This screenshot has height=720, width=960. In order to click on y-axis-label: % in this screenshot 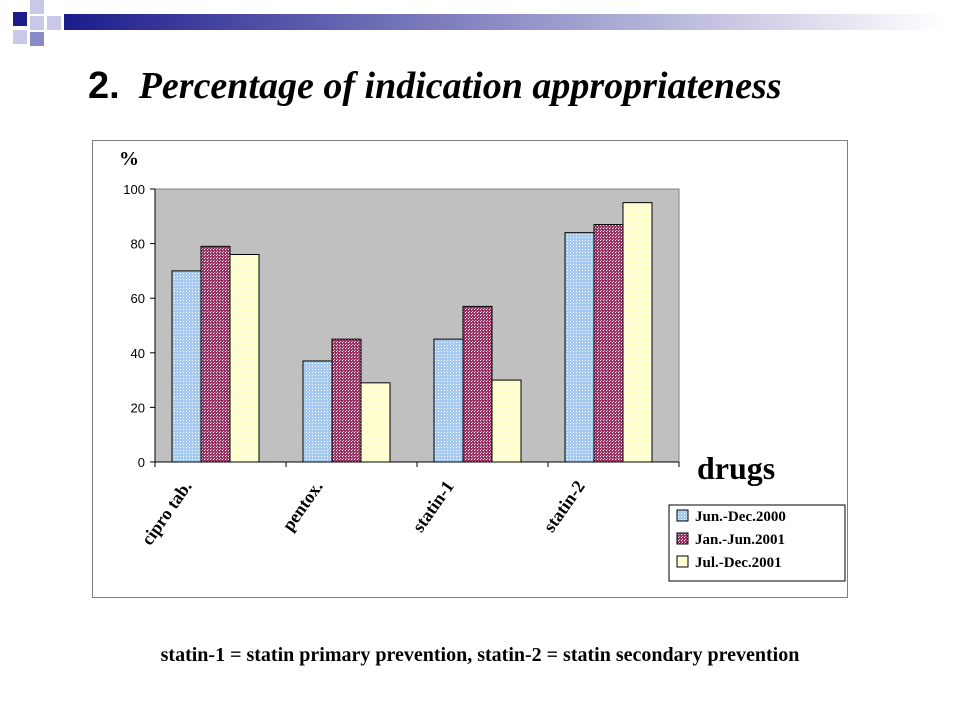, I will do `click(129, 159)`.